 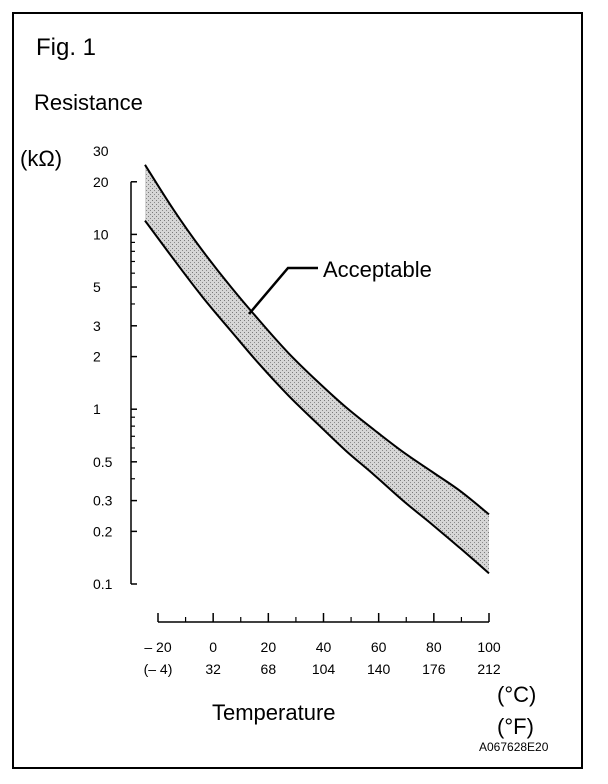 I want to click on x-tick-label-celsius: 80, so click(x=434, y=647).